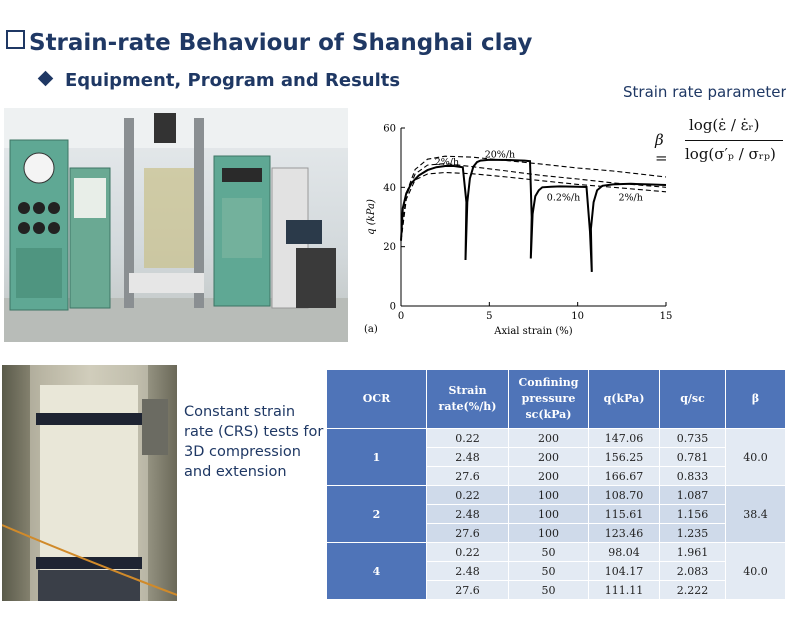  I want to click on table-cell: 1.961, so click(692, 552).